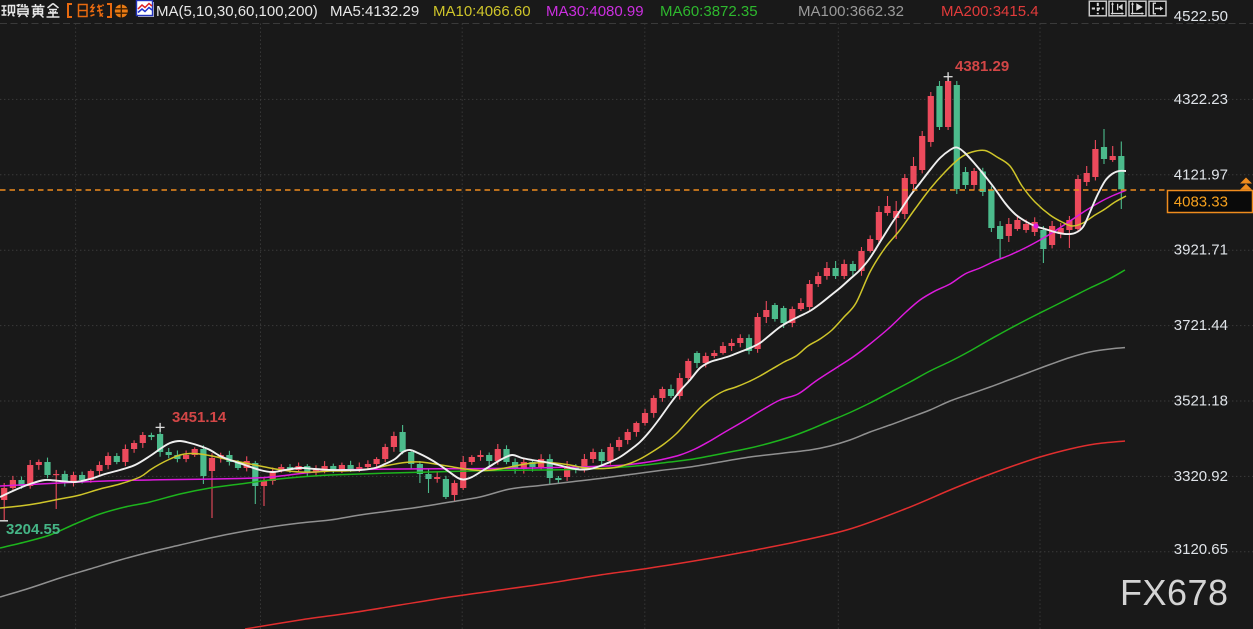  Describe the element at coordinates (1201, 250) in the screenshot. I see `svg-text: 3921.71` at that location.